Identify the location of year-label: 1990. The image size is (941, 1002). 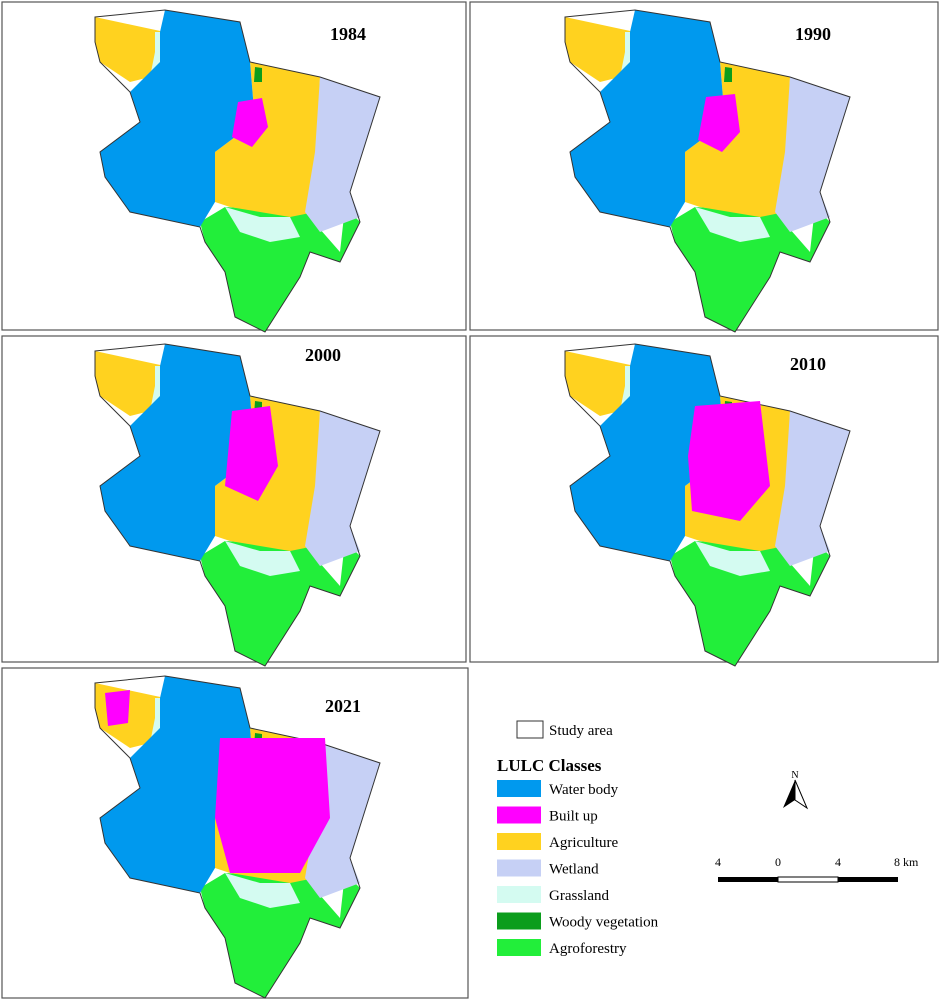
(813, 34).